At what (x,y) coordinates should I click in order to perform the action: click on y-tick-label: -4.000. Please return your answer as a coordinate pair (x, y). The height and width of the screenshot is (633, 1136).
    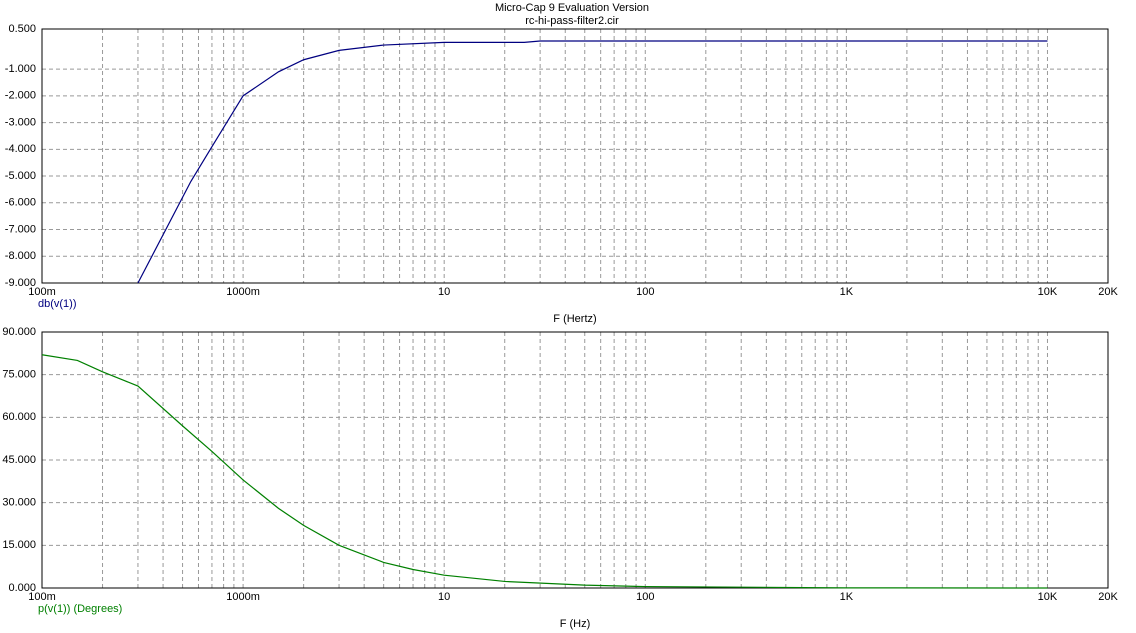
    Looking at the image, I should click on (20, 149).